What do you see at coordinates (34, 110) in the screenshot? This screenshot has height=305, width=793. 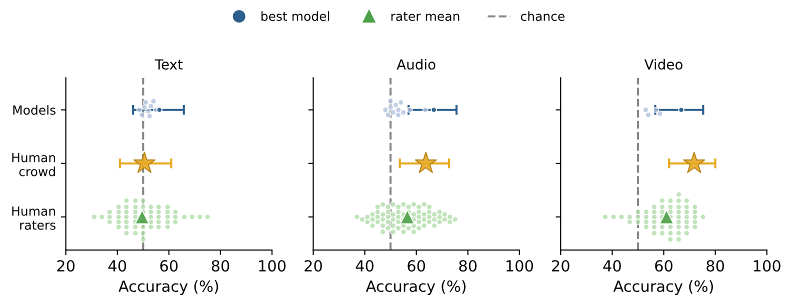 I see `y-tick-label: Models` at bounding box center [34, 110].